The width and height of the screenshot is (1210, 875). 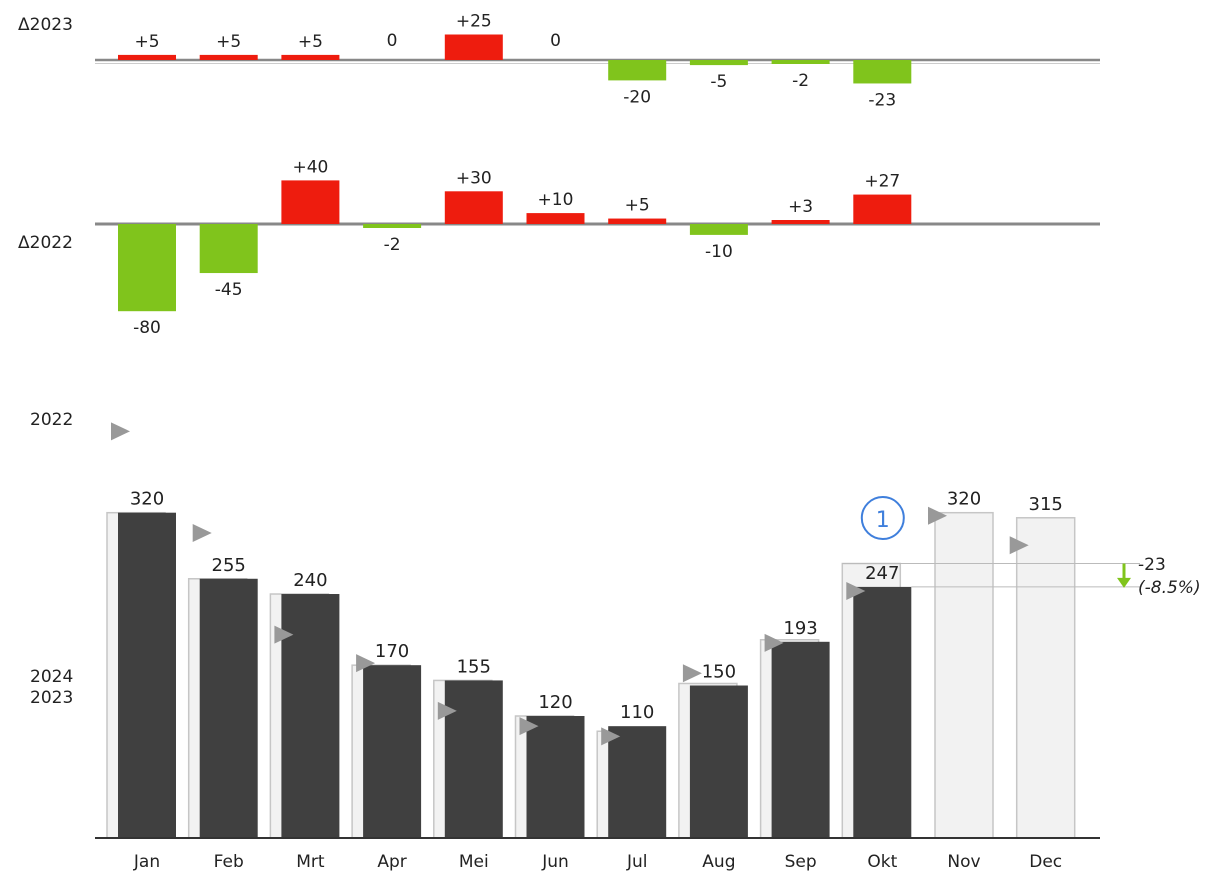 What do you see at coordinates (611, 736) in the screenshot?
I see `marker-2022-jul` at bounding box center [611, 736].